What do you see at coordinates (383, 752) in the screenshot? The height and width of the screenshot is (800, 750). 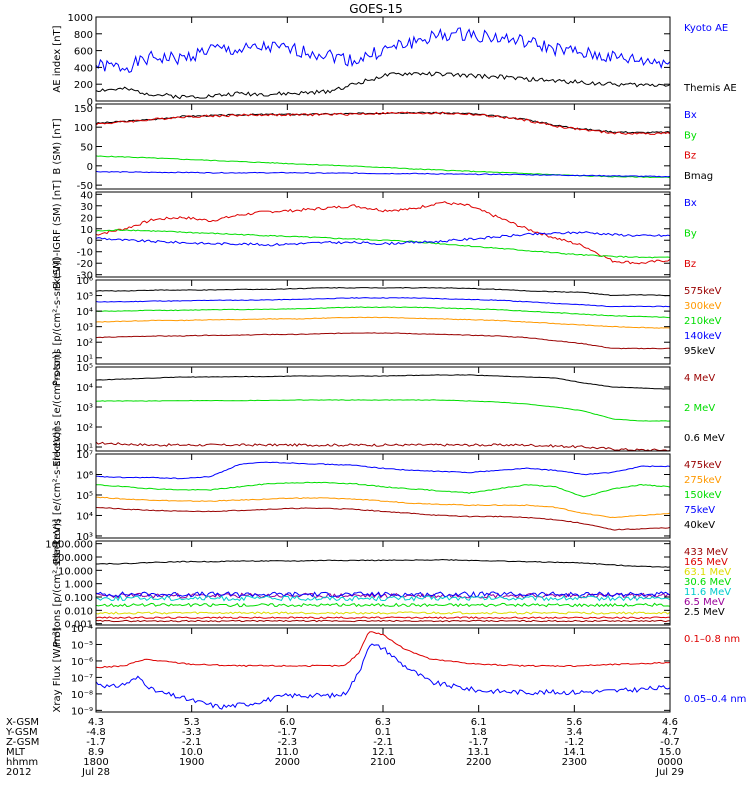 I see `x-tick-label-mlt: 12.1` at bounding box center [383, 752].